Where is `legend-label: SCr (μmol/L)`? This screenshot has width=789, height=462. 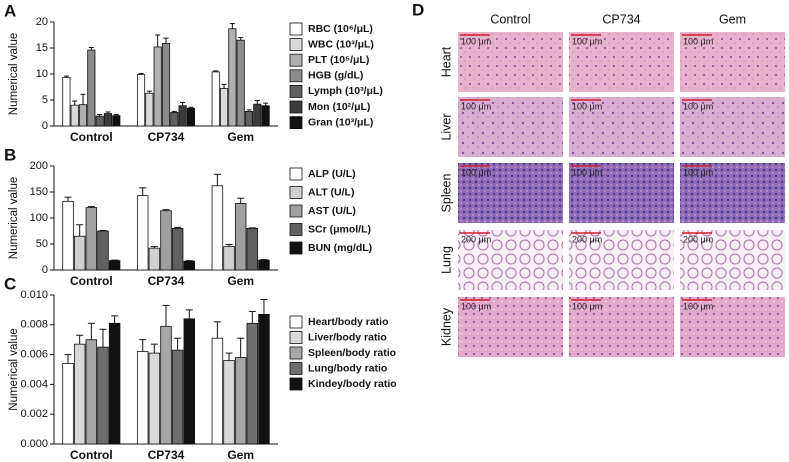
legend-label: SCr (μmol/L) is located at coordinates (339, 229).